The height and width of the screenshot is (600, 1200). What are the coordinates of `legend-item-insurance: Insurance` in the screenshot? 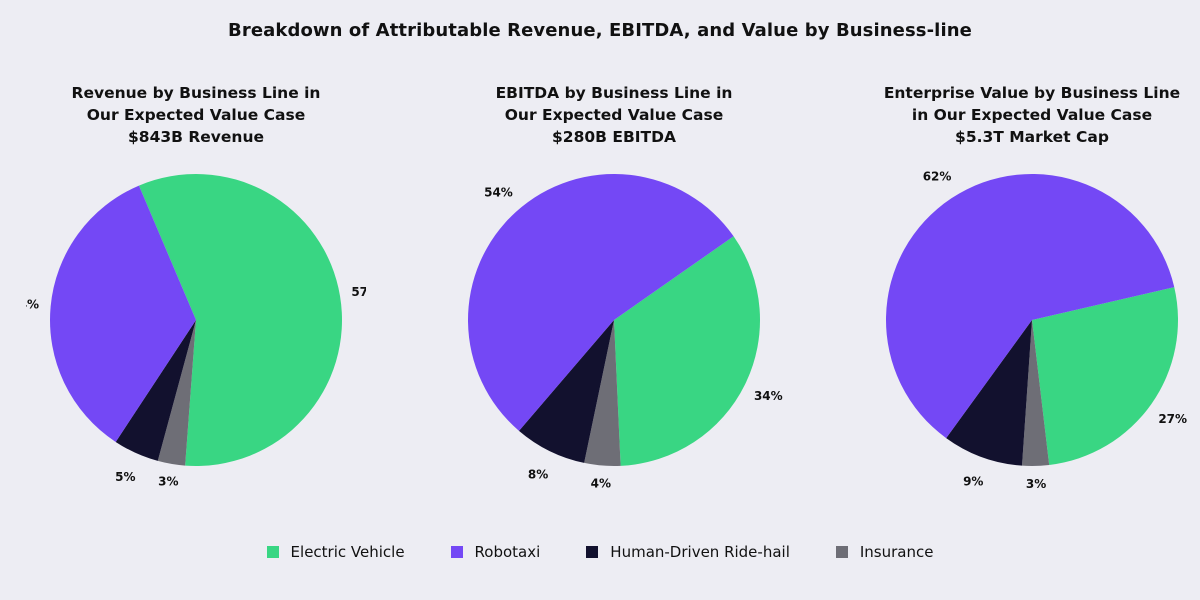 It's located at (884, 552).